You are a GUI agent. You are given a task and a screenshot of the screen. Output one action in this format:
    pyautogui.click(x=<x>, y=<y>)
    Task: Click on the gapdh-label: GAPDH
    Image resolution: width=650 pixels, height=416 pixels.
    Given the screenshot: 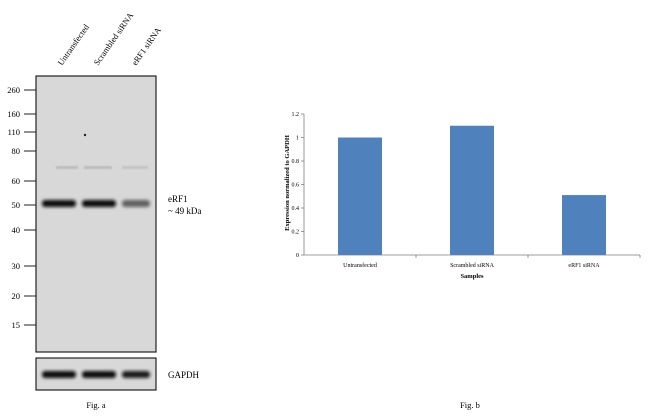 What is the action you would take?
    pyautogui.click(x=184, y=375)
    